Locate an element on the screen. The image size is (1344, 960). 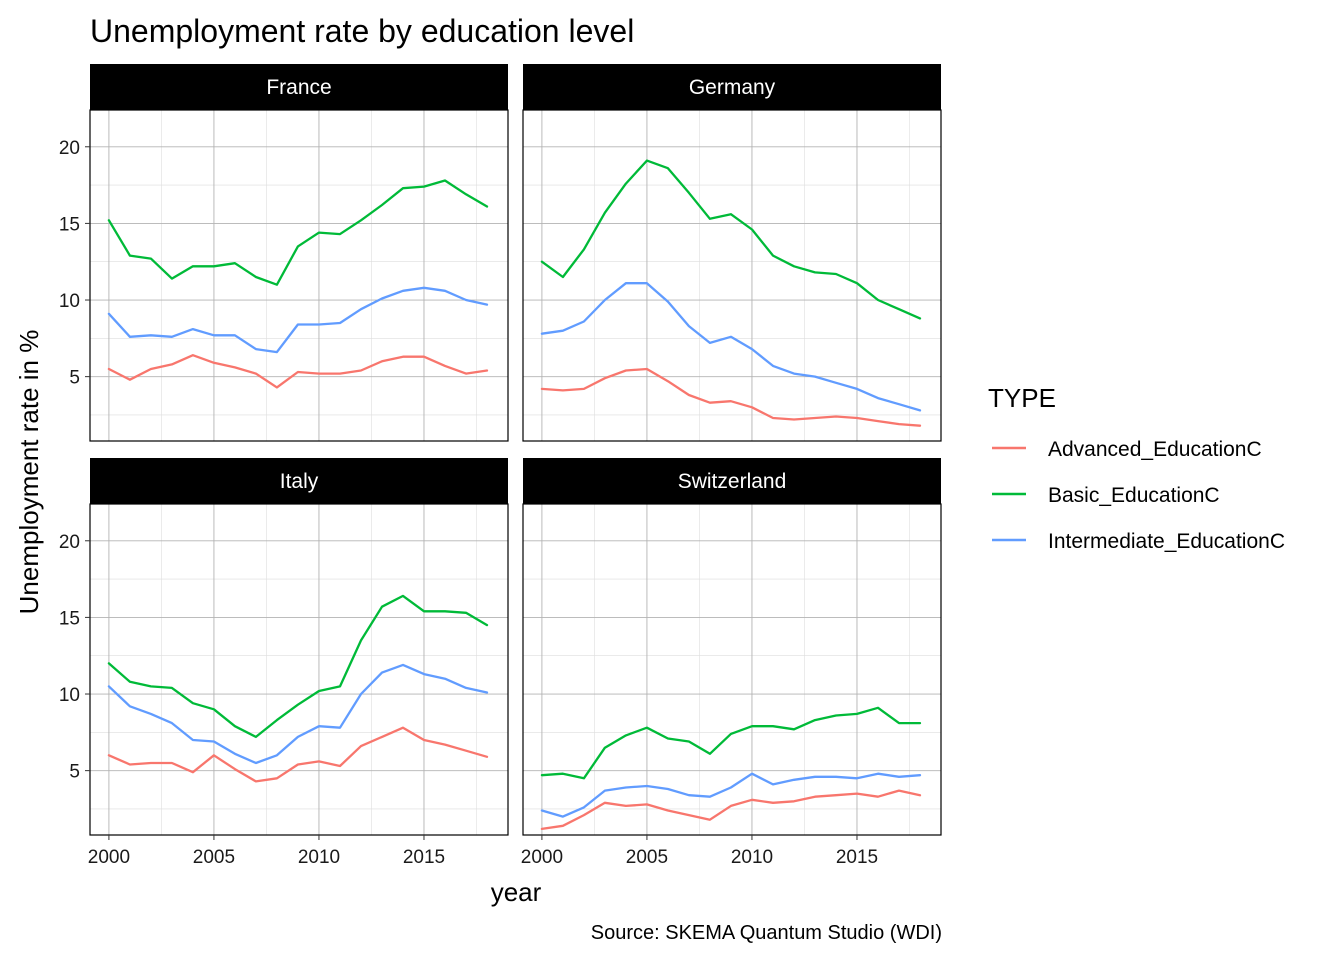
series-line-switzerland-basic-educationc is located at coordinates (731, 743).